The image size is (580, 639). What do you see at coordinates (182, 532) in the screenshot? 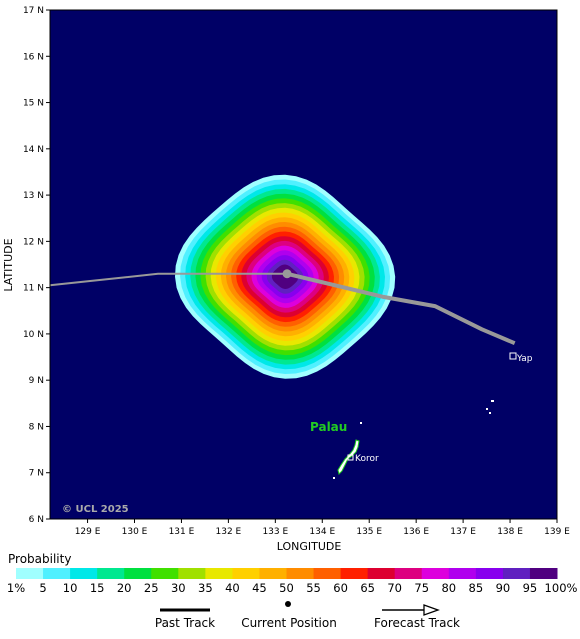
I see `lon-tick-label: 131 E` at bounding box center [182, 532].